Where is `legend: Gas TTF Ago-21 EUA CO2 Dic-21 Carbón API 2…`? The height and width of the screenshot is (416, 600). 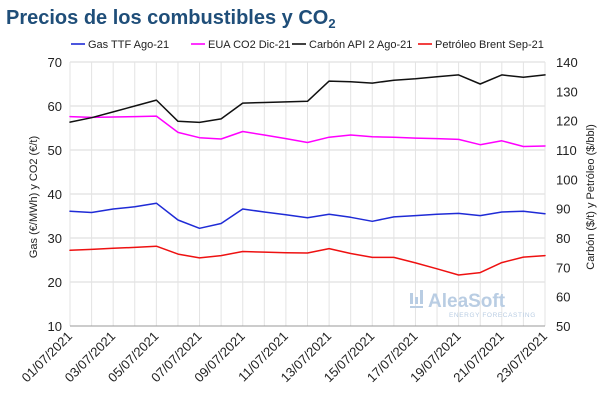
legend: Gas TTF Ago-21 EUA CO2 Dic-21 Carbón API 2… is located at coordinates (307, 45).